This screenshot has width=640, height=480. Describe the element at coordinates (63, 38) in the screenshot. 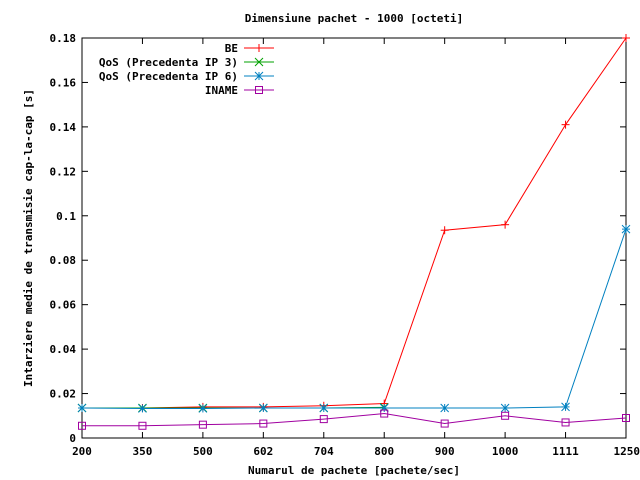

I see `y-tick-label: 0.18` at that location.